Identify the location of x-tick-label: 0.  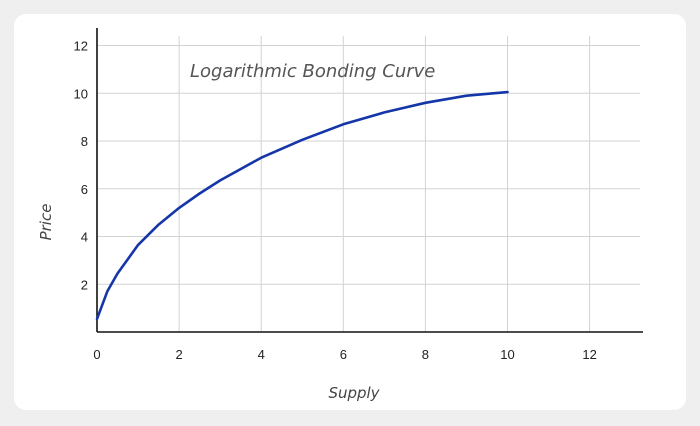
(96, 354).